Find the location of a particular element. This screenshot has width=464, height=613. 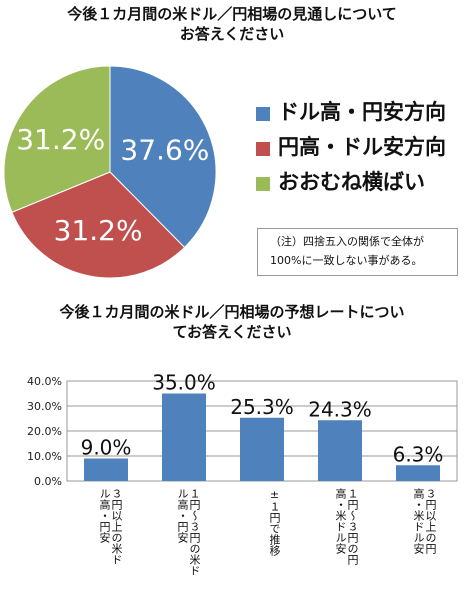

category-label: ±１円で推移 is located at coordinates (274, 522).